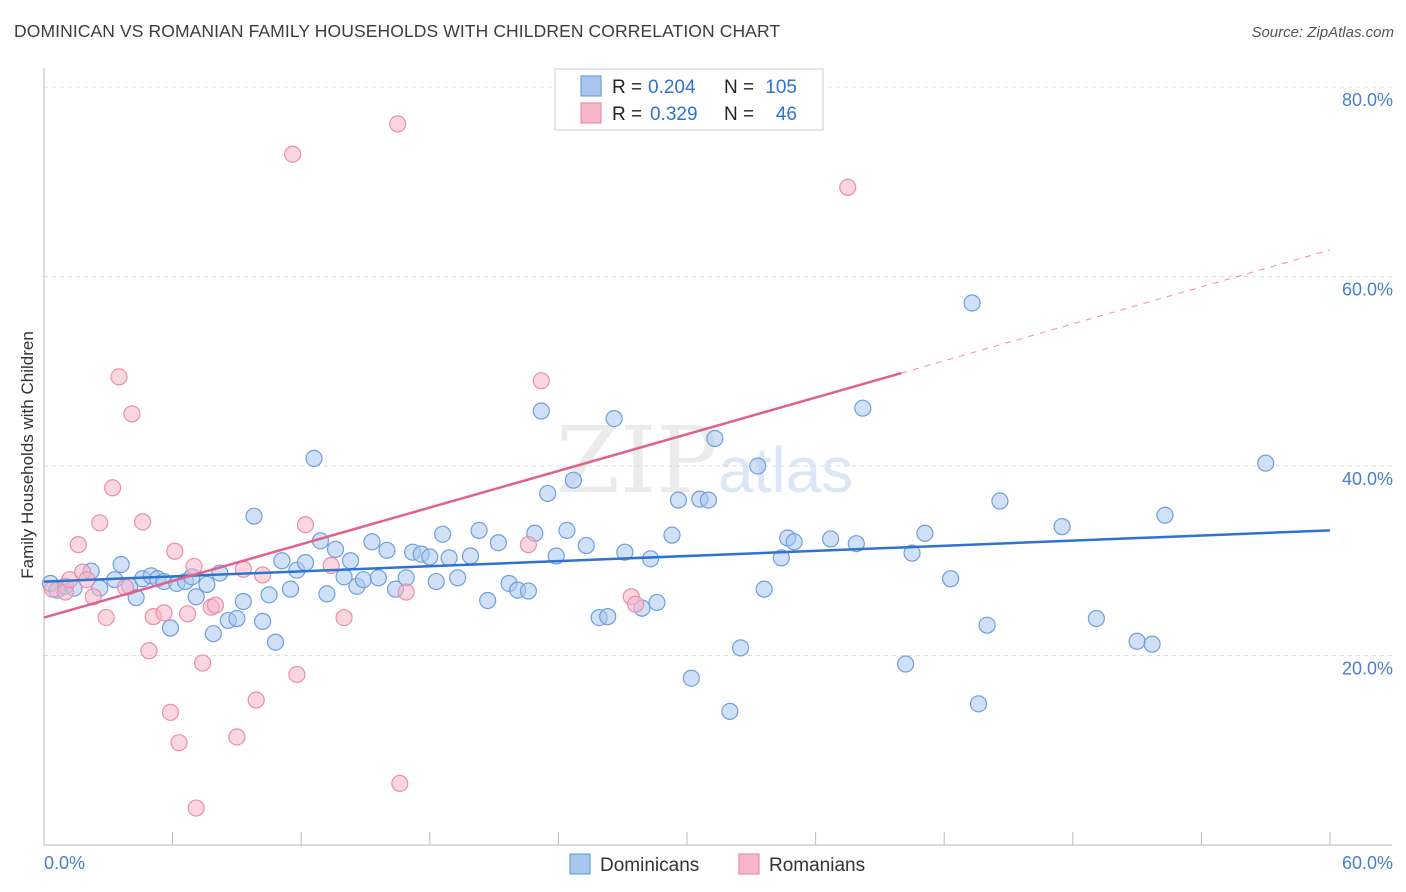  I want to click on y-tick-label-80: 80.0%, so click(1367, 100).